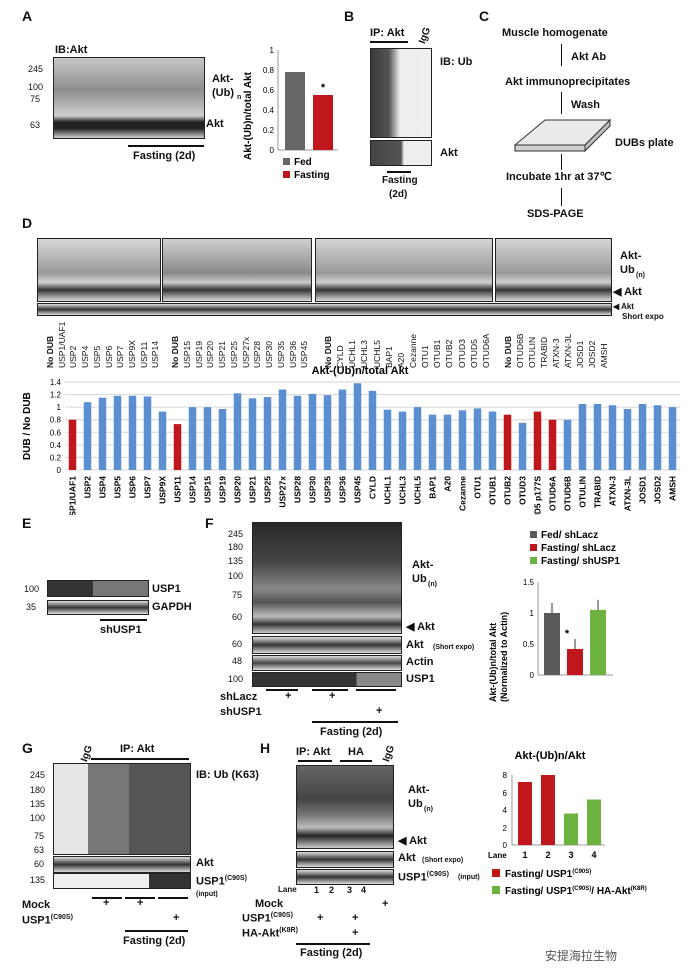 The image size is (693, 972). Describe the element at coordinates (420, 662) in the screenshot. I see `f-actin-label: Actin` at that location.